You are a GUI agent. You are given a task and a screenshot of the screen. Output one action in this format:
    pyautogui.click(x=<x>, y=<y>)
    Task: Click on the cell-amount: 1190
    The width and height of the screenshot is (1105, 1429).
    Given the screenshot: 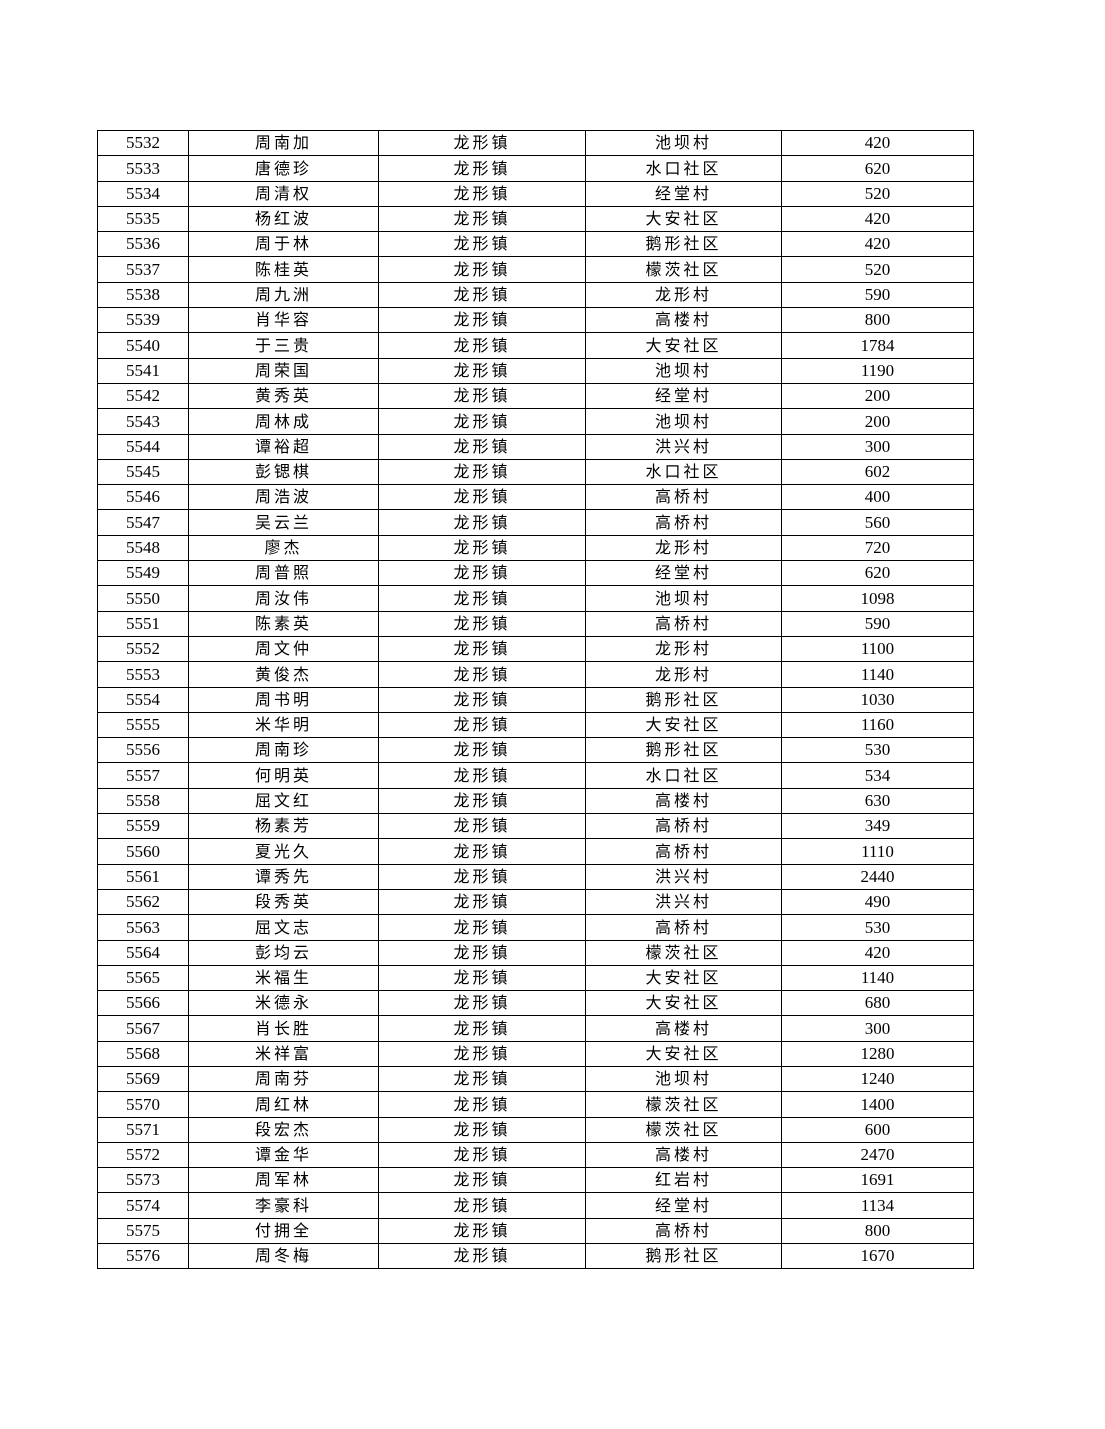 What is the action you would take?
    pyautogui.click(x=877, y=370)
    